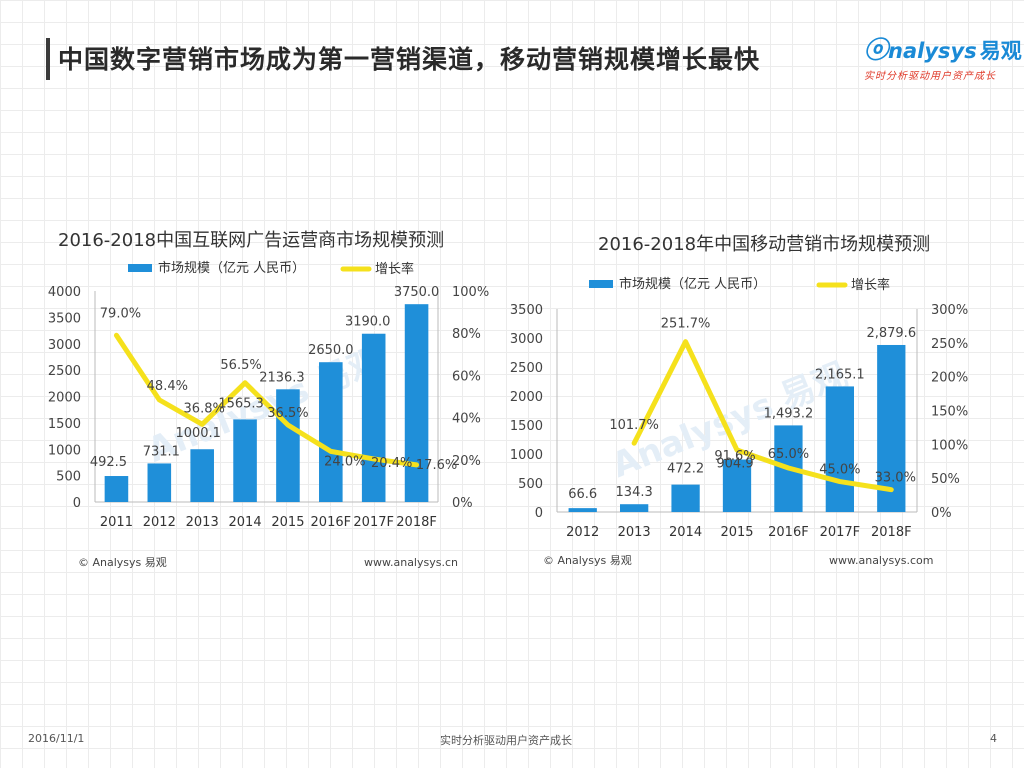 The height and width of the screenshot is (768, 1024). Describe the element at coordinates (870, 285) in the screenshot. I see `c2-legend-line-label: 增长率` at that location.